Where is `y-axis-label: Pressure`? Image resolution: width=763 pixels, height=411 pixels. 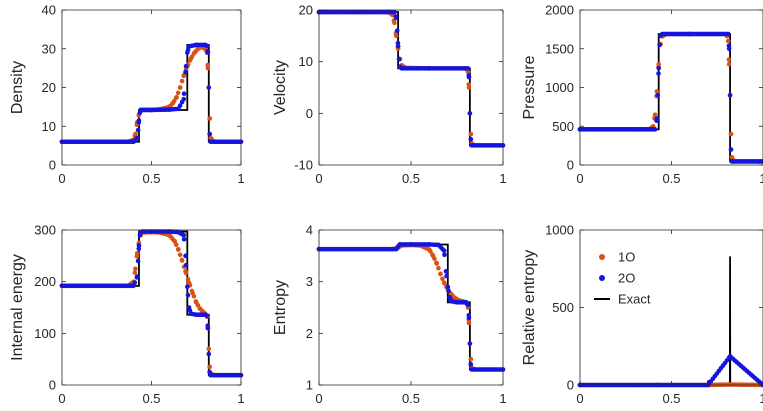
y-axis-label: Pressure is located at coordinates (529, 87).